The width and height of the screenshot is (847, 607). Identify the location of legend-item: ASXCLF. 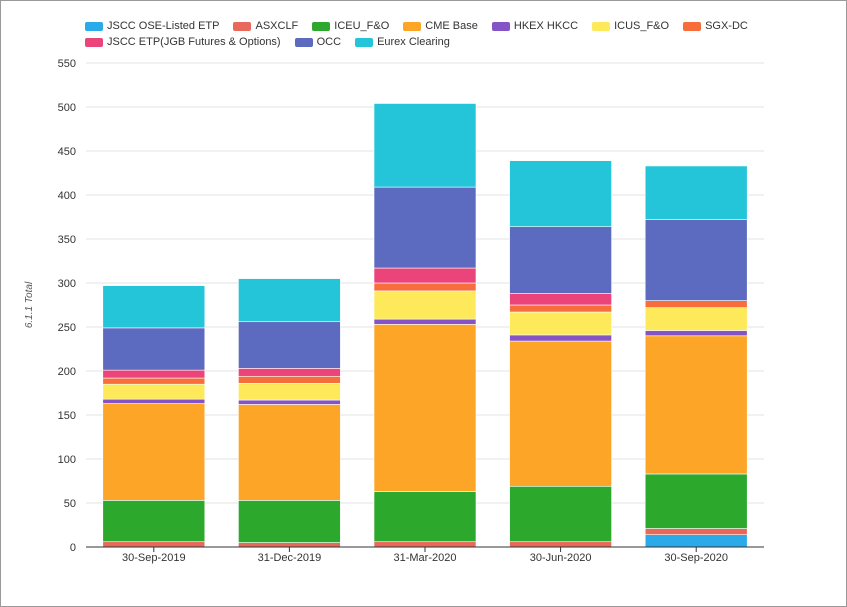
(265, 26).